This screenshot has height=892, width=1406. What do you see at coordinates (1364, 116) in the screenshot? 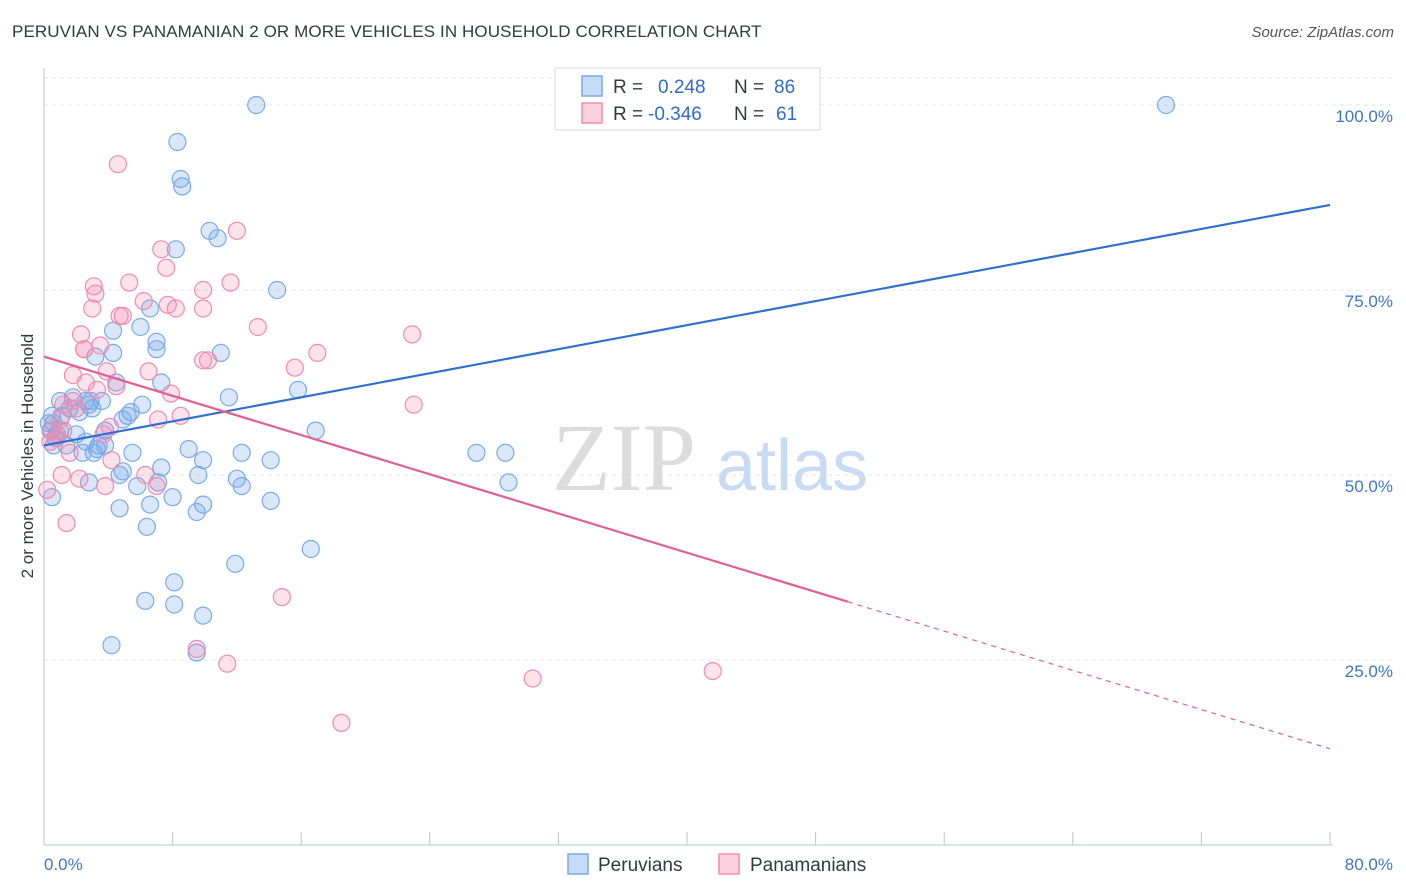
I see `y-tick-label: 100.0%` at bounding box center [1364, 116].